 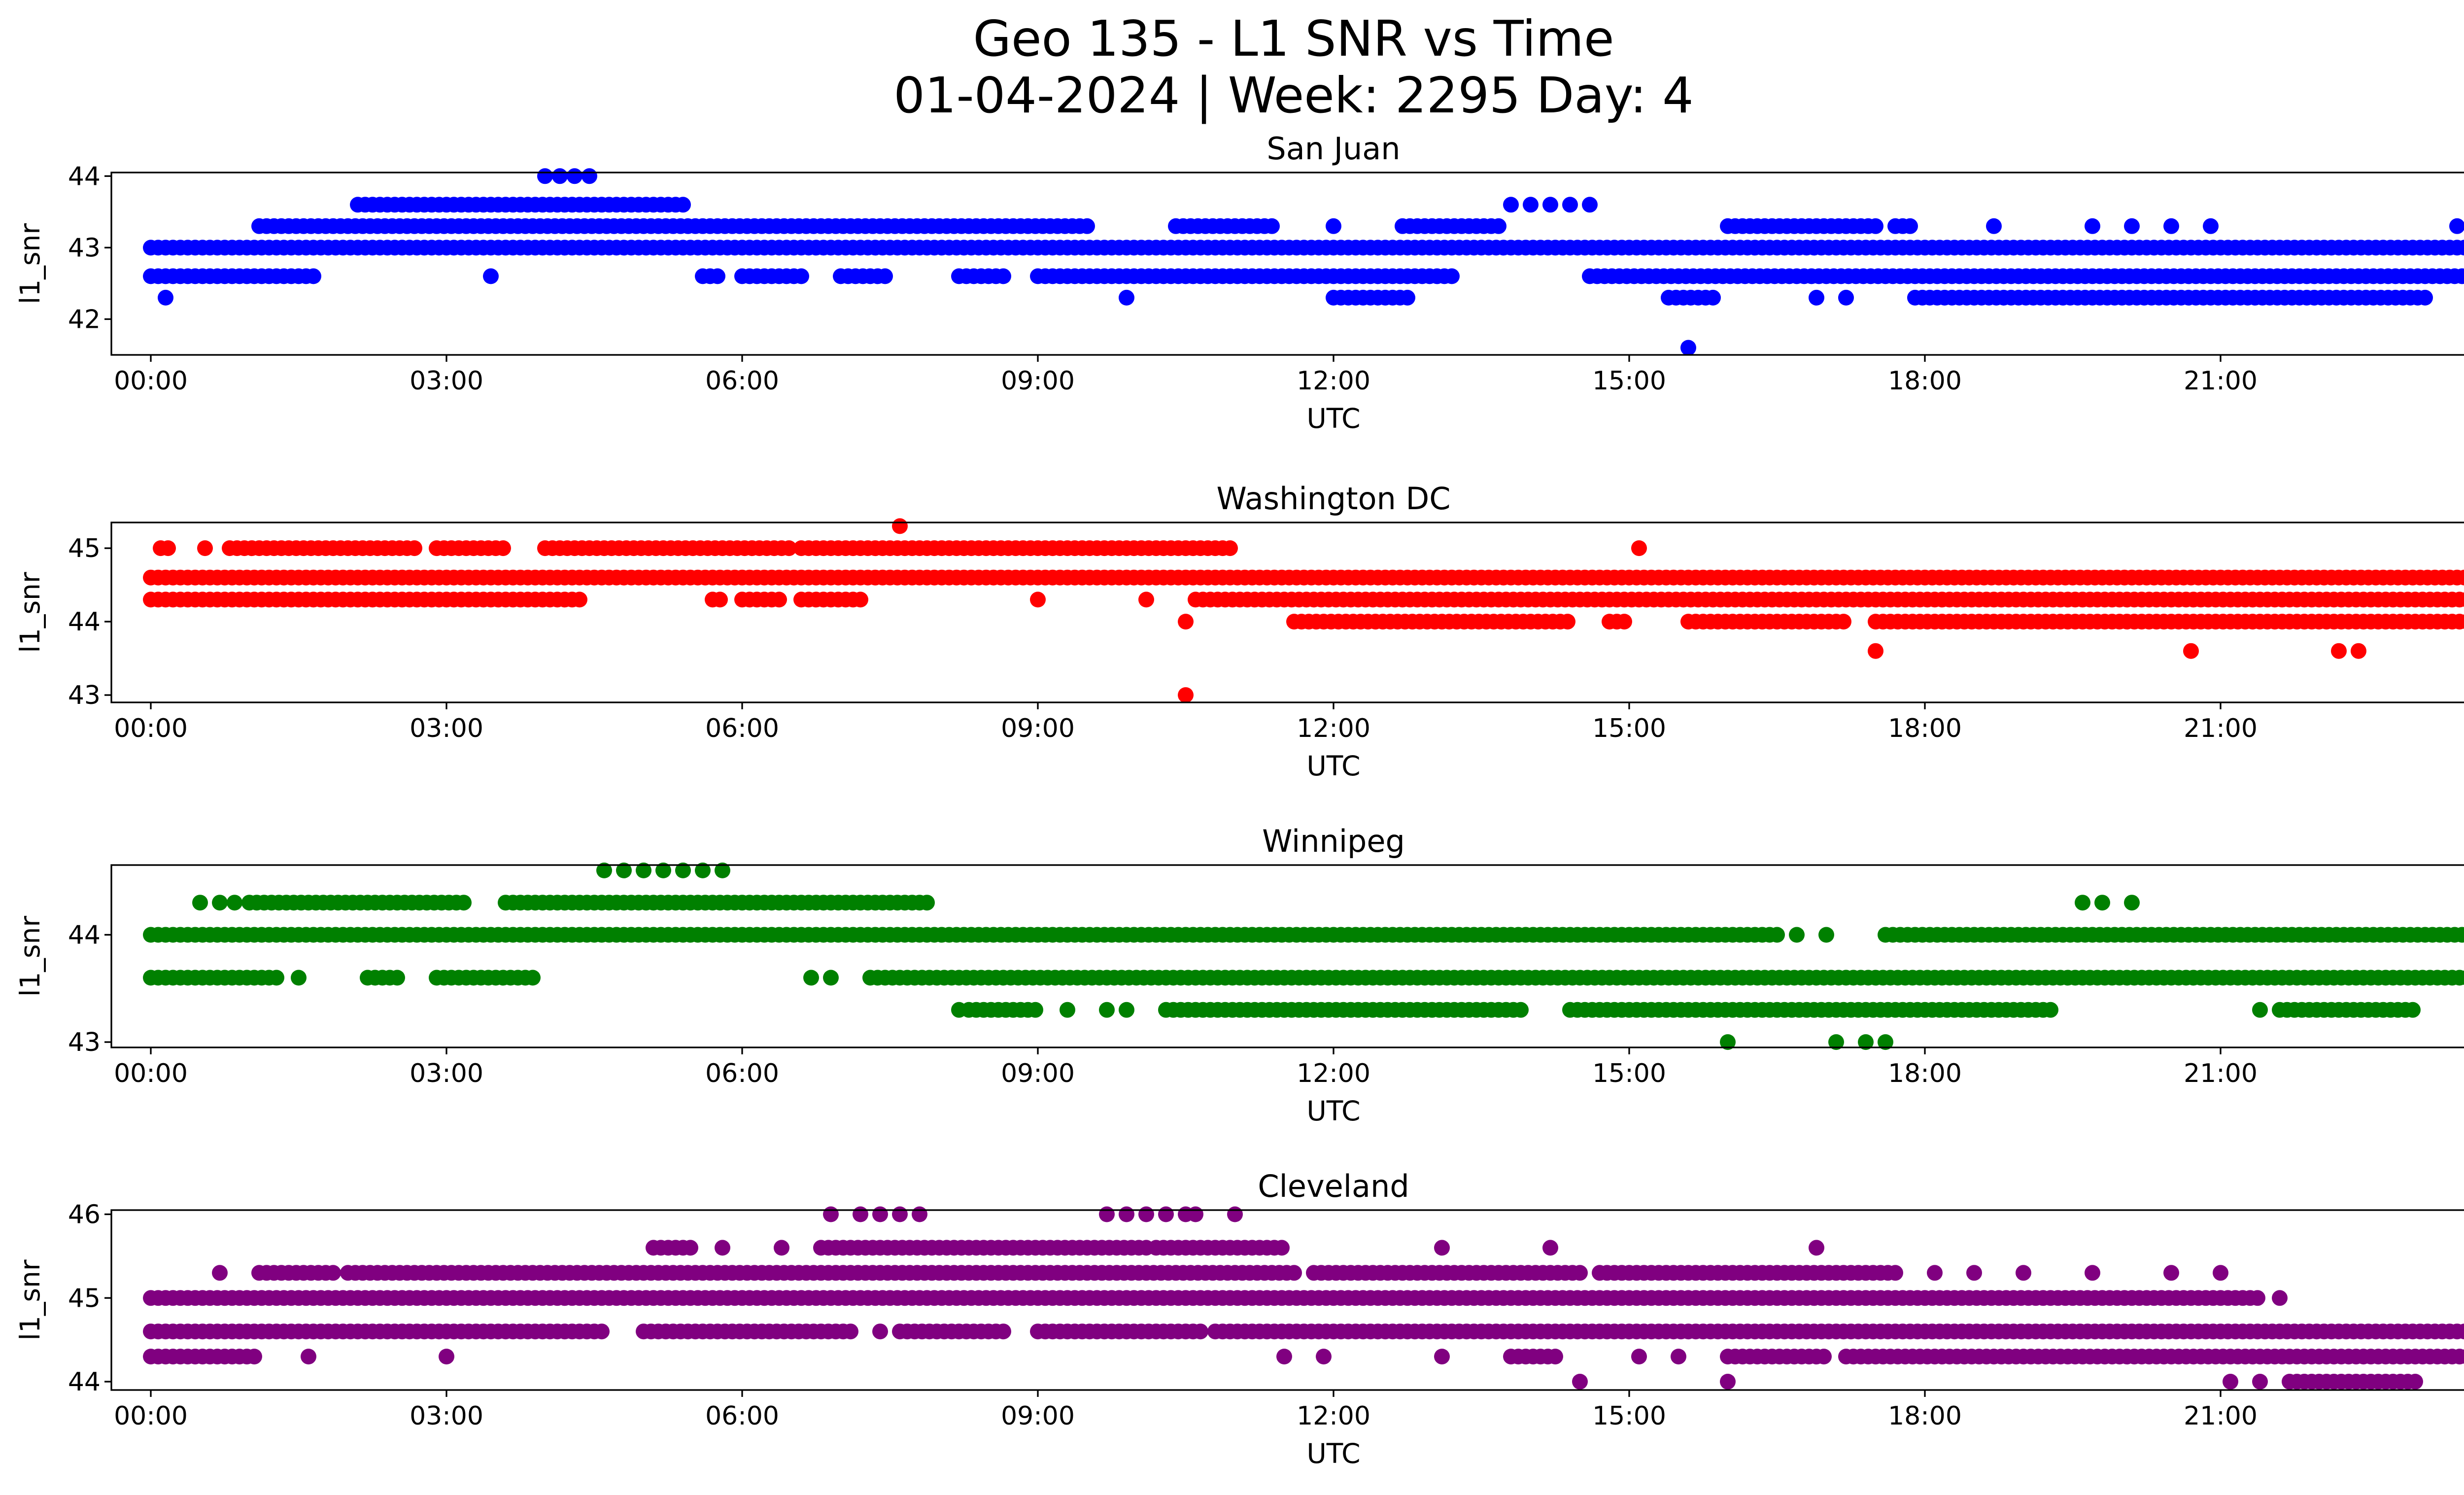 What do you see at coordinates (84, 248) in the screenshot?
I see `y-tick-label: 43` at bounding box center [84, 248].